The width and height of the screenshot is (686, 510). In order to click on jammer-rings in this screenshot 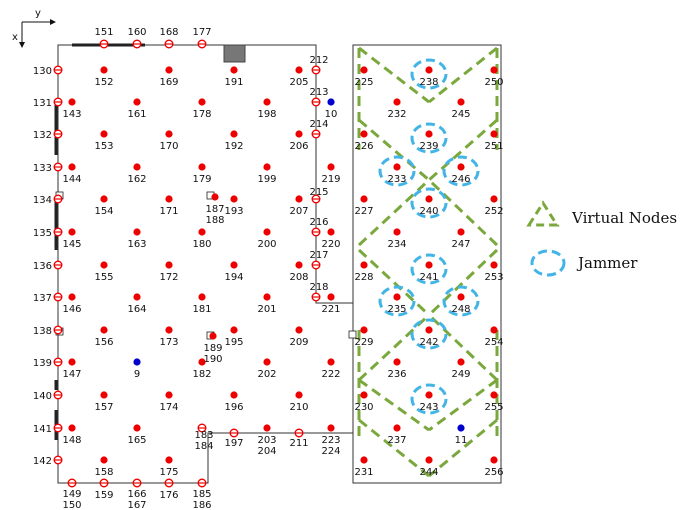, I will do `click(429, 236)`.